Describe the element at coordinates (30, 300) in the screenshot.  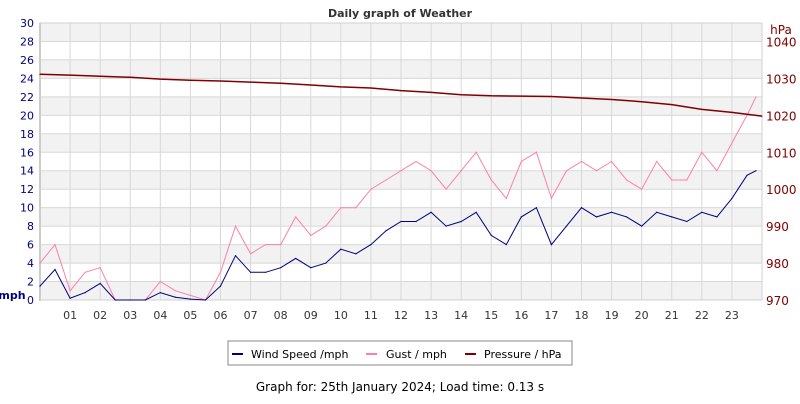
I see `y-tick-label: 0` at that location.